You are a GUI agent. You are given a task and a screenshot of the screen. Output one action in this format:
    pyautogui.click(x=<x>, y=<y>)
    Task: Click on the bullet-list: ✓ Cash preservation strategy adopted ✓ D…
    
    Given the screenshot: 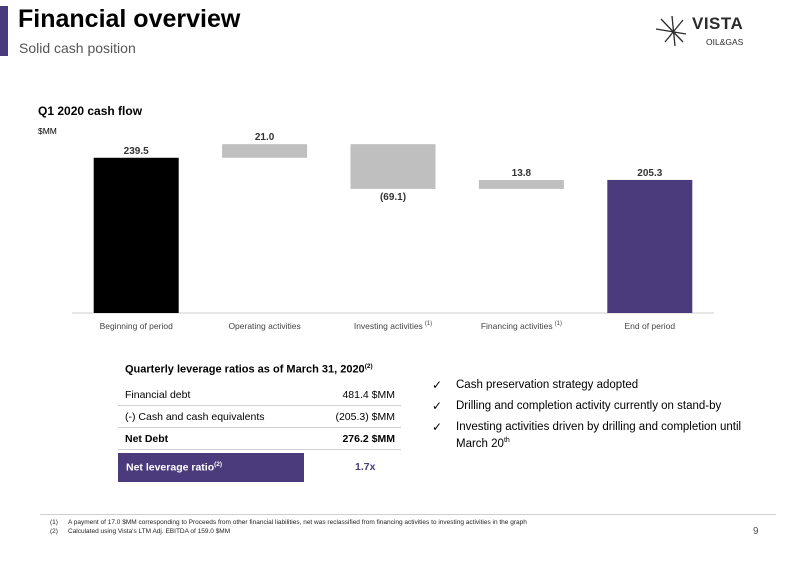 What is the action you would take?
    pyautogui.click(x=597, y=419)
    